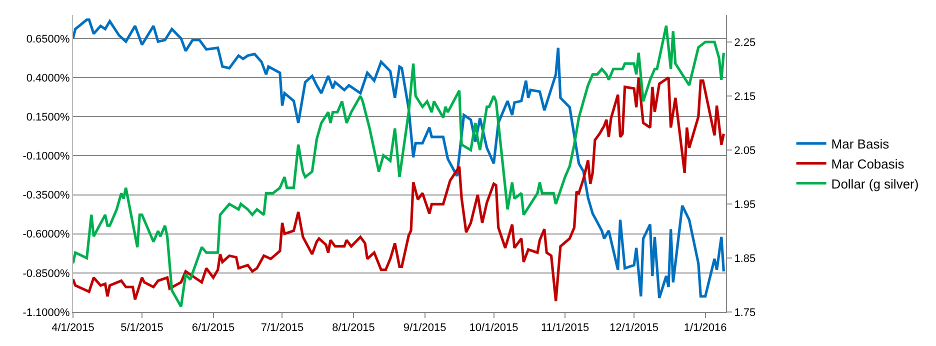  What do you see at coordinates (565, 328) in the screenshot?
I see `x-tick-label: 11/1/2015` at bounding box center [565, 328].